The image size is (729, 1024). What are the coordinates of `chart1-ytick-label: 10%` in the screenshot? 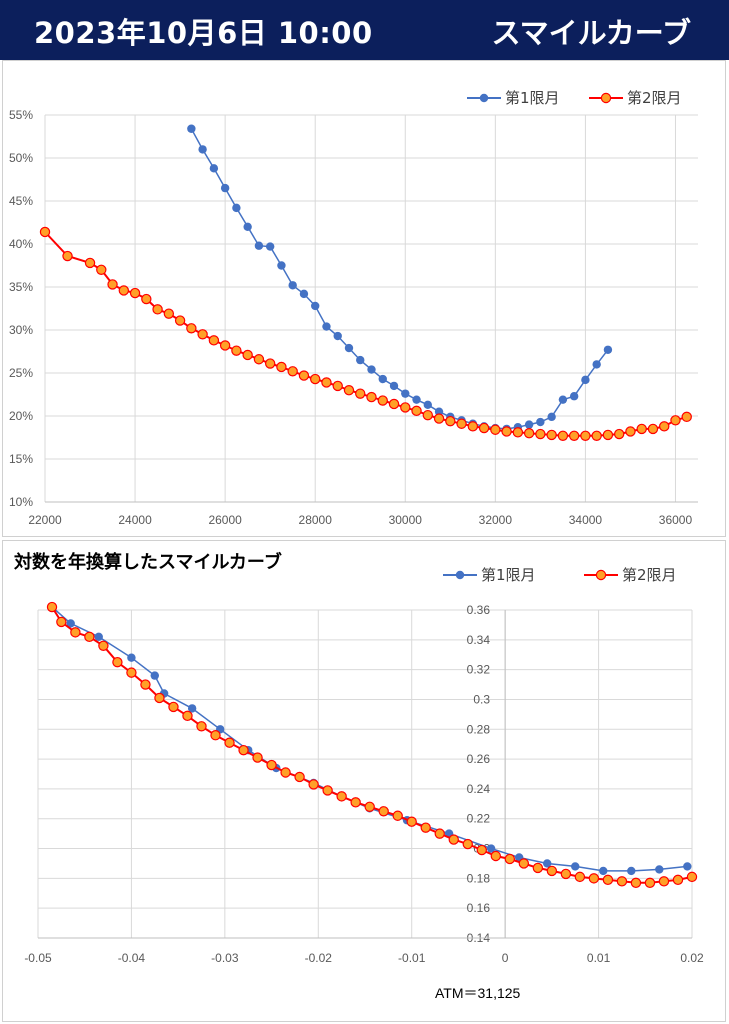 It's located at (21, 502).